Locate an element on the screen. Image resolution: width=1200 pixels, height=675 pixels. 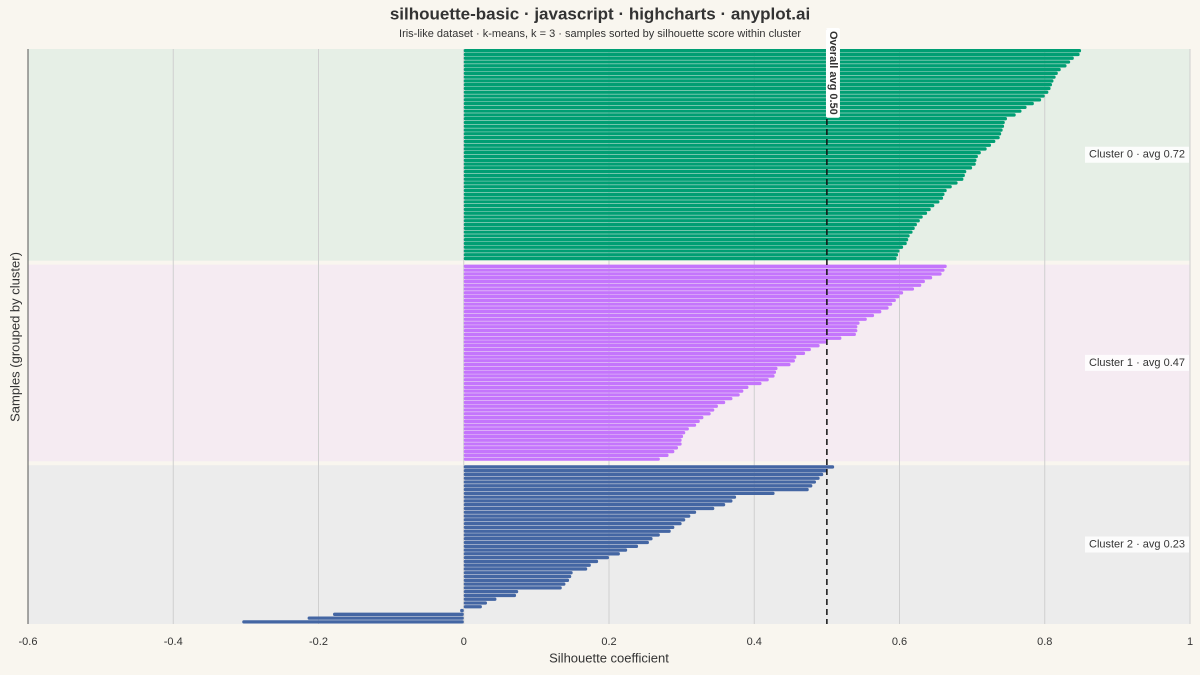
y-axis-title: Samples (grouped by cluster) is located at coordinates (14, 337).